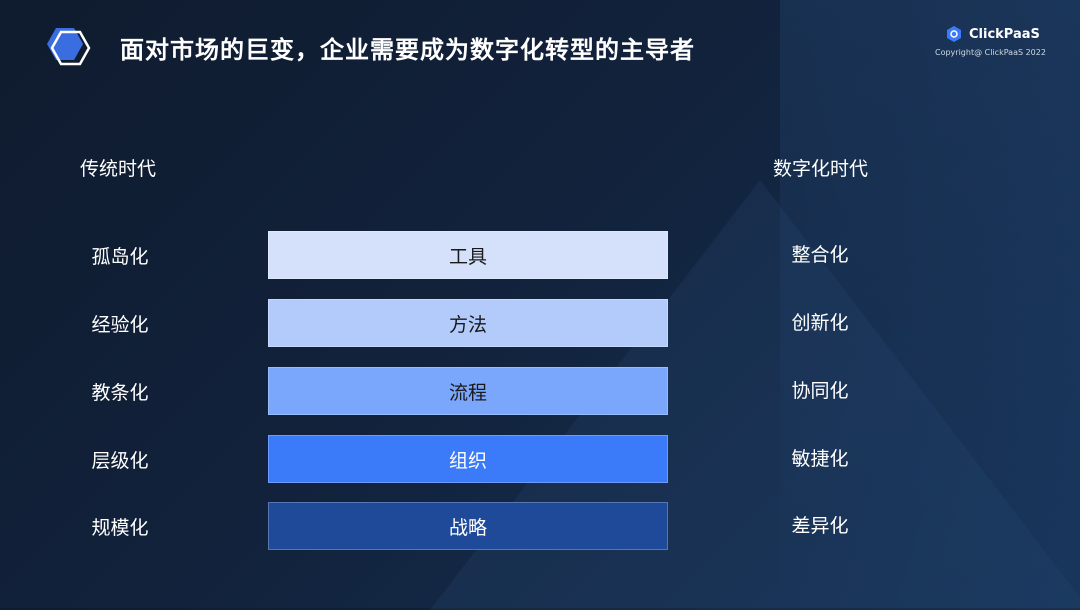  Describe the element at coordinates (120, 461) in the screenshot. I see `traditional-label: 层级化` at that location.